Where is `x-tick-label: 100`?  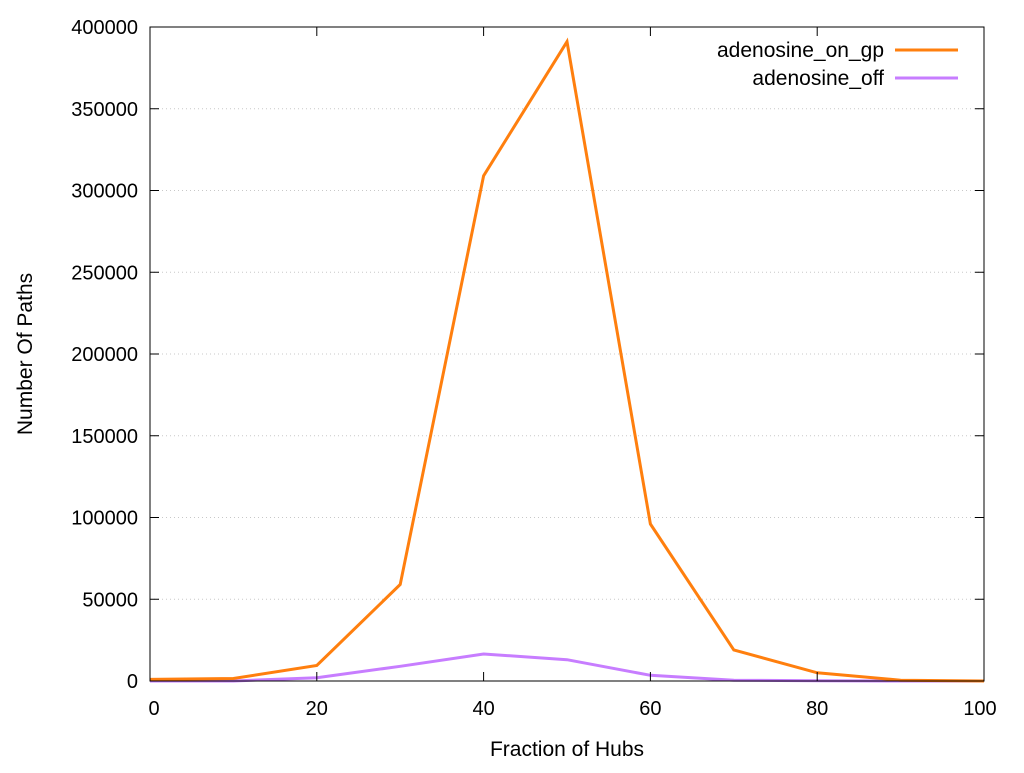 x-tick-label: 100 is located at coordinates (979, 709).